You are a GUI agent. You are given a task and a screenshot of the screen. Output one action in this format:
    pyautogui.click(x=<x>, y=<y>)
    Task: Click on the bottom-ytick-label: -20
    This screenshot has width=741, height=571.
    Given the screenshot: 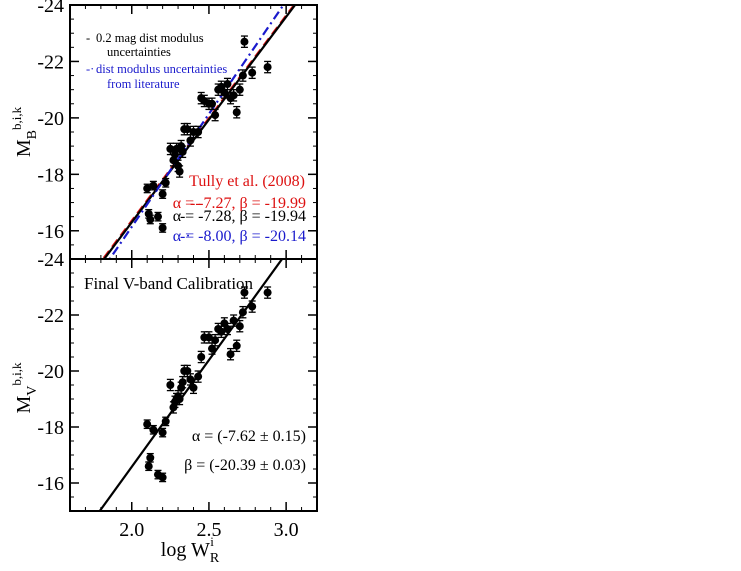 What is the action you would take?
    pyautogui.click(x=50, y=372)
    